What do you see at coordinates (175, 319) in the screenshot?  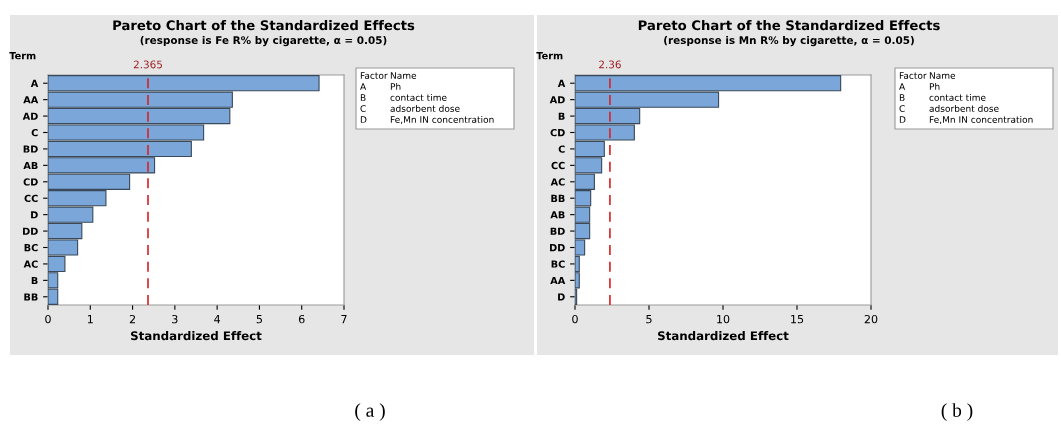 I see `x-tick-label: 3` at bounding box center [175, 319].